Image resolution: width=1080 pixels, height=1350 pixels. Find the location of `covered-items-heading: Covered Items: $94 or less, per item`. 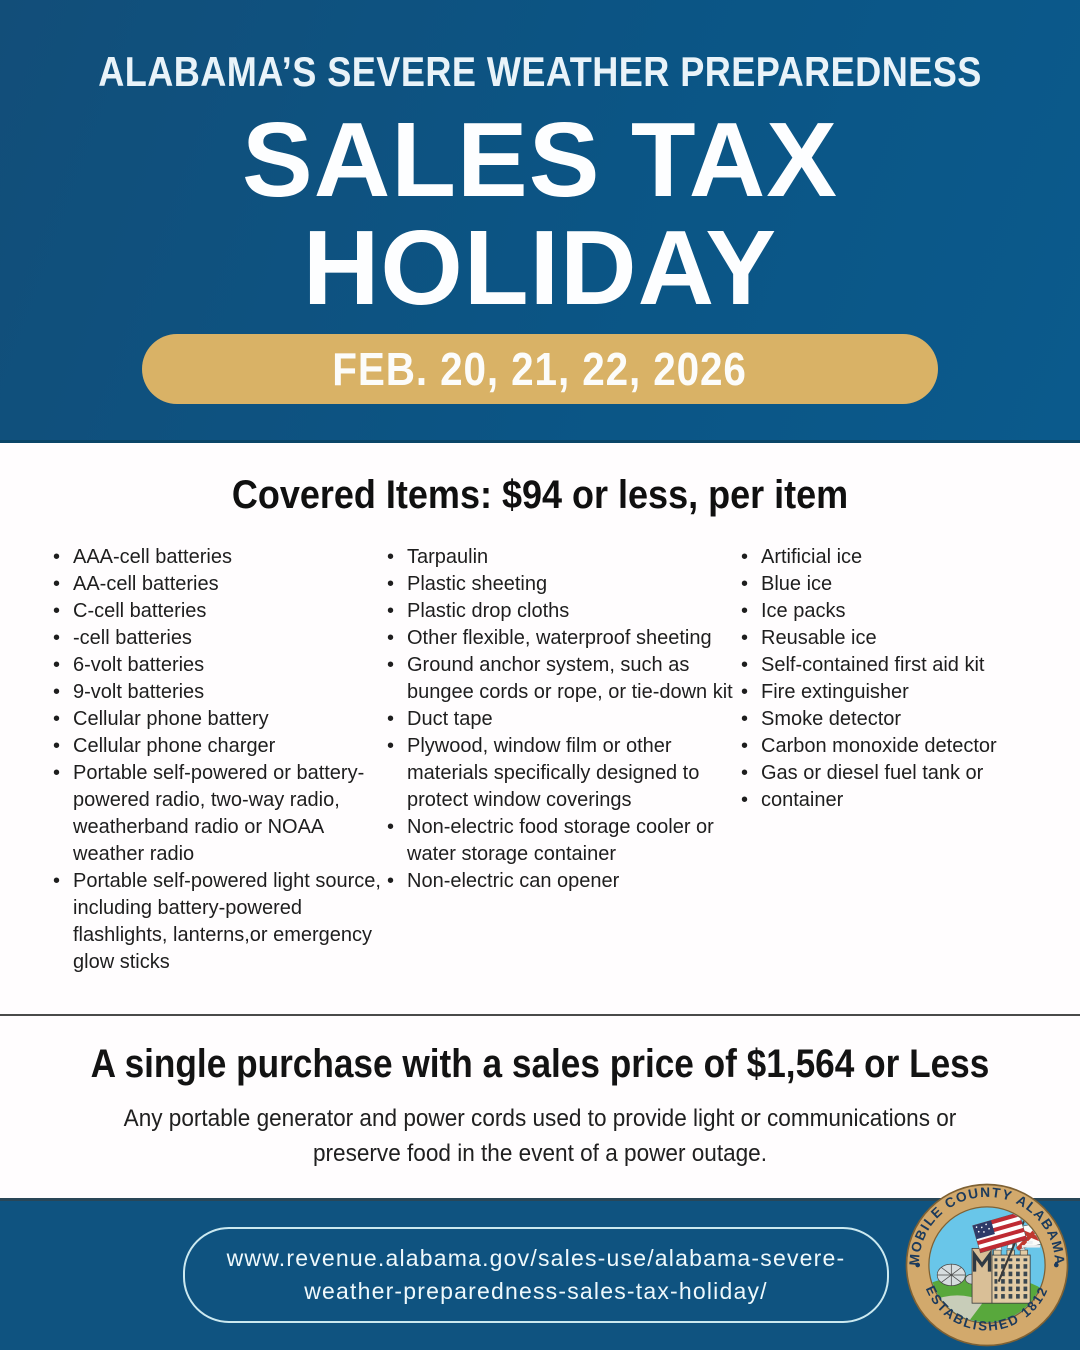

covered-items-heading: Covered Items: $94 or less, per item is located at coordinates (540, 495).